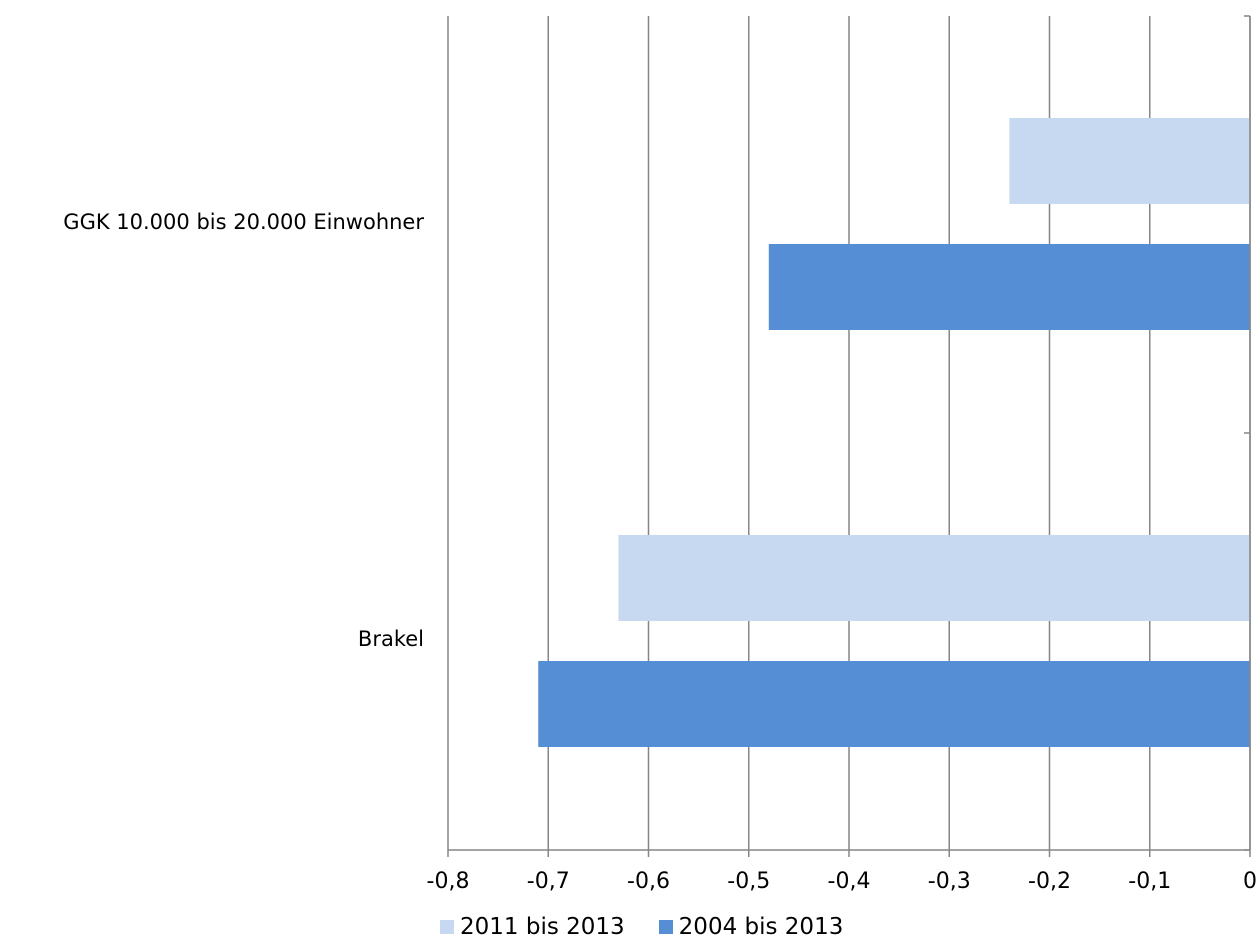 This screenshot has width=1259, height=949. What do you see at coordinates (641, 927) in the screenshot?
I see `legend: 2011 bis 2013 2004 bis 2013` at bounding box center [641, 927].